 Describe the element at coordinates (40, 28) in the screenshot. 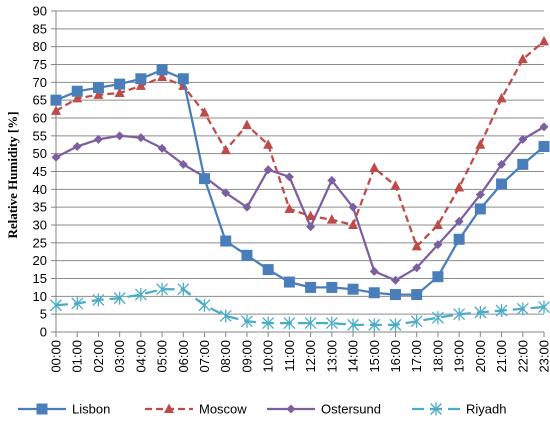

I see `ytick-label-85: 85` at that location.